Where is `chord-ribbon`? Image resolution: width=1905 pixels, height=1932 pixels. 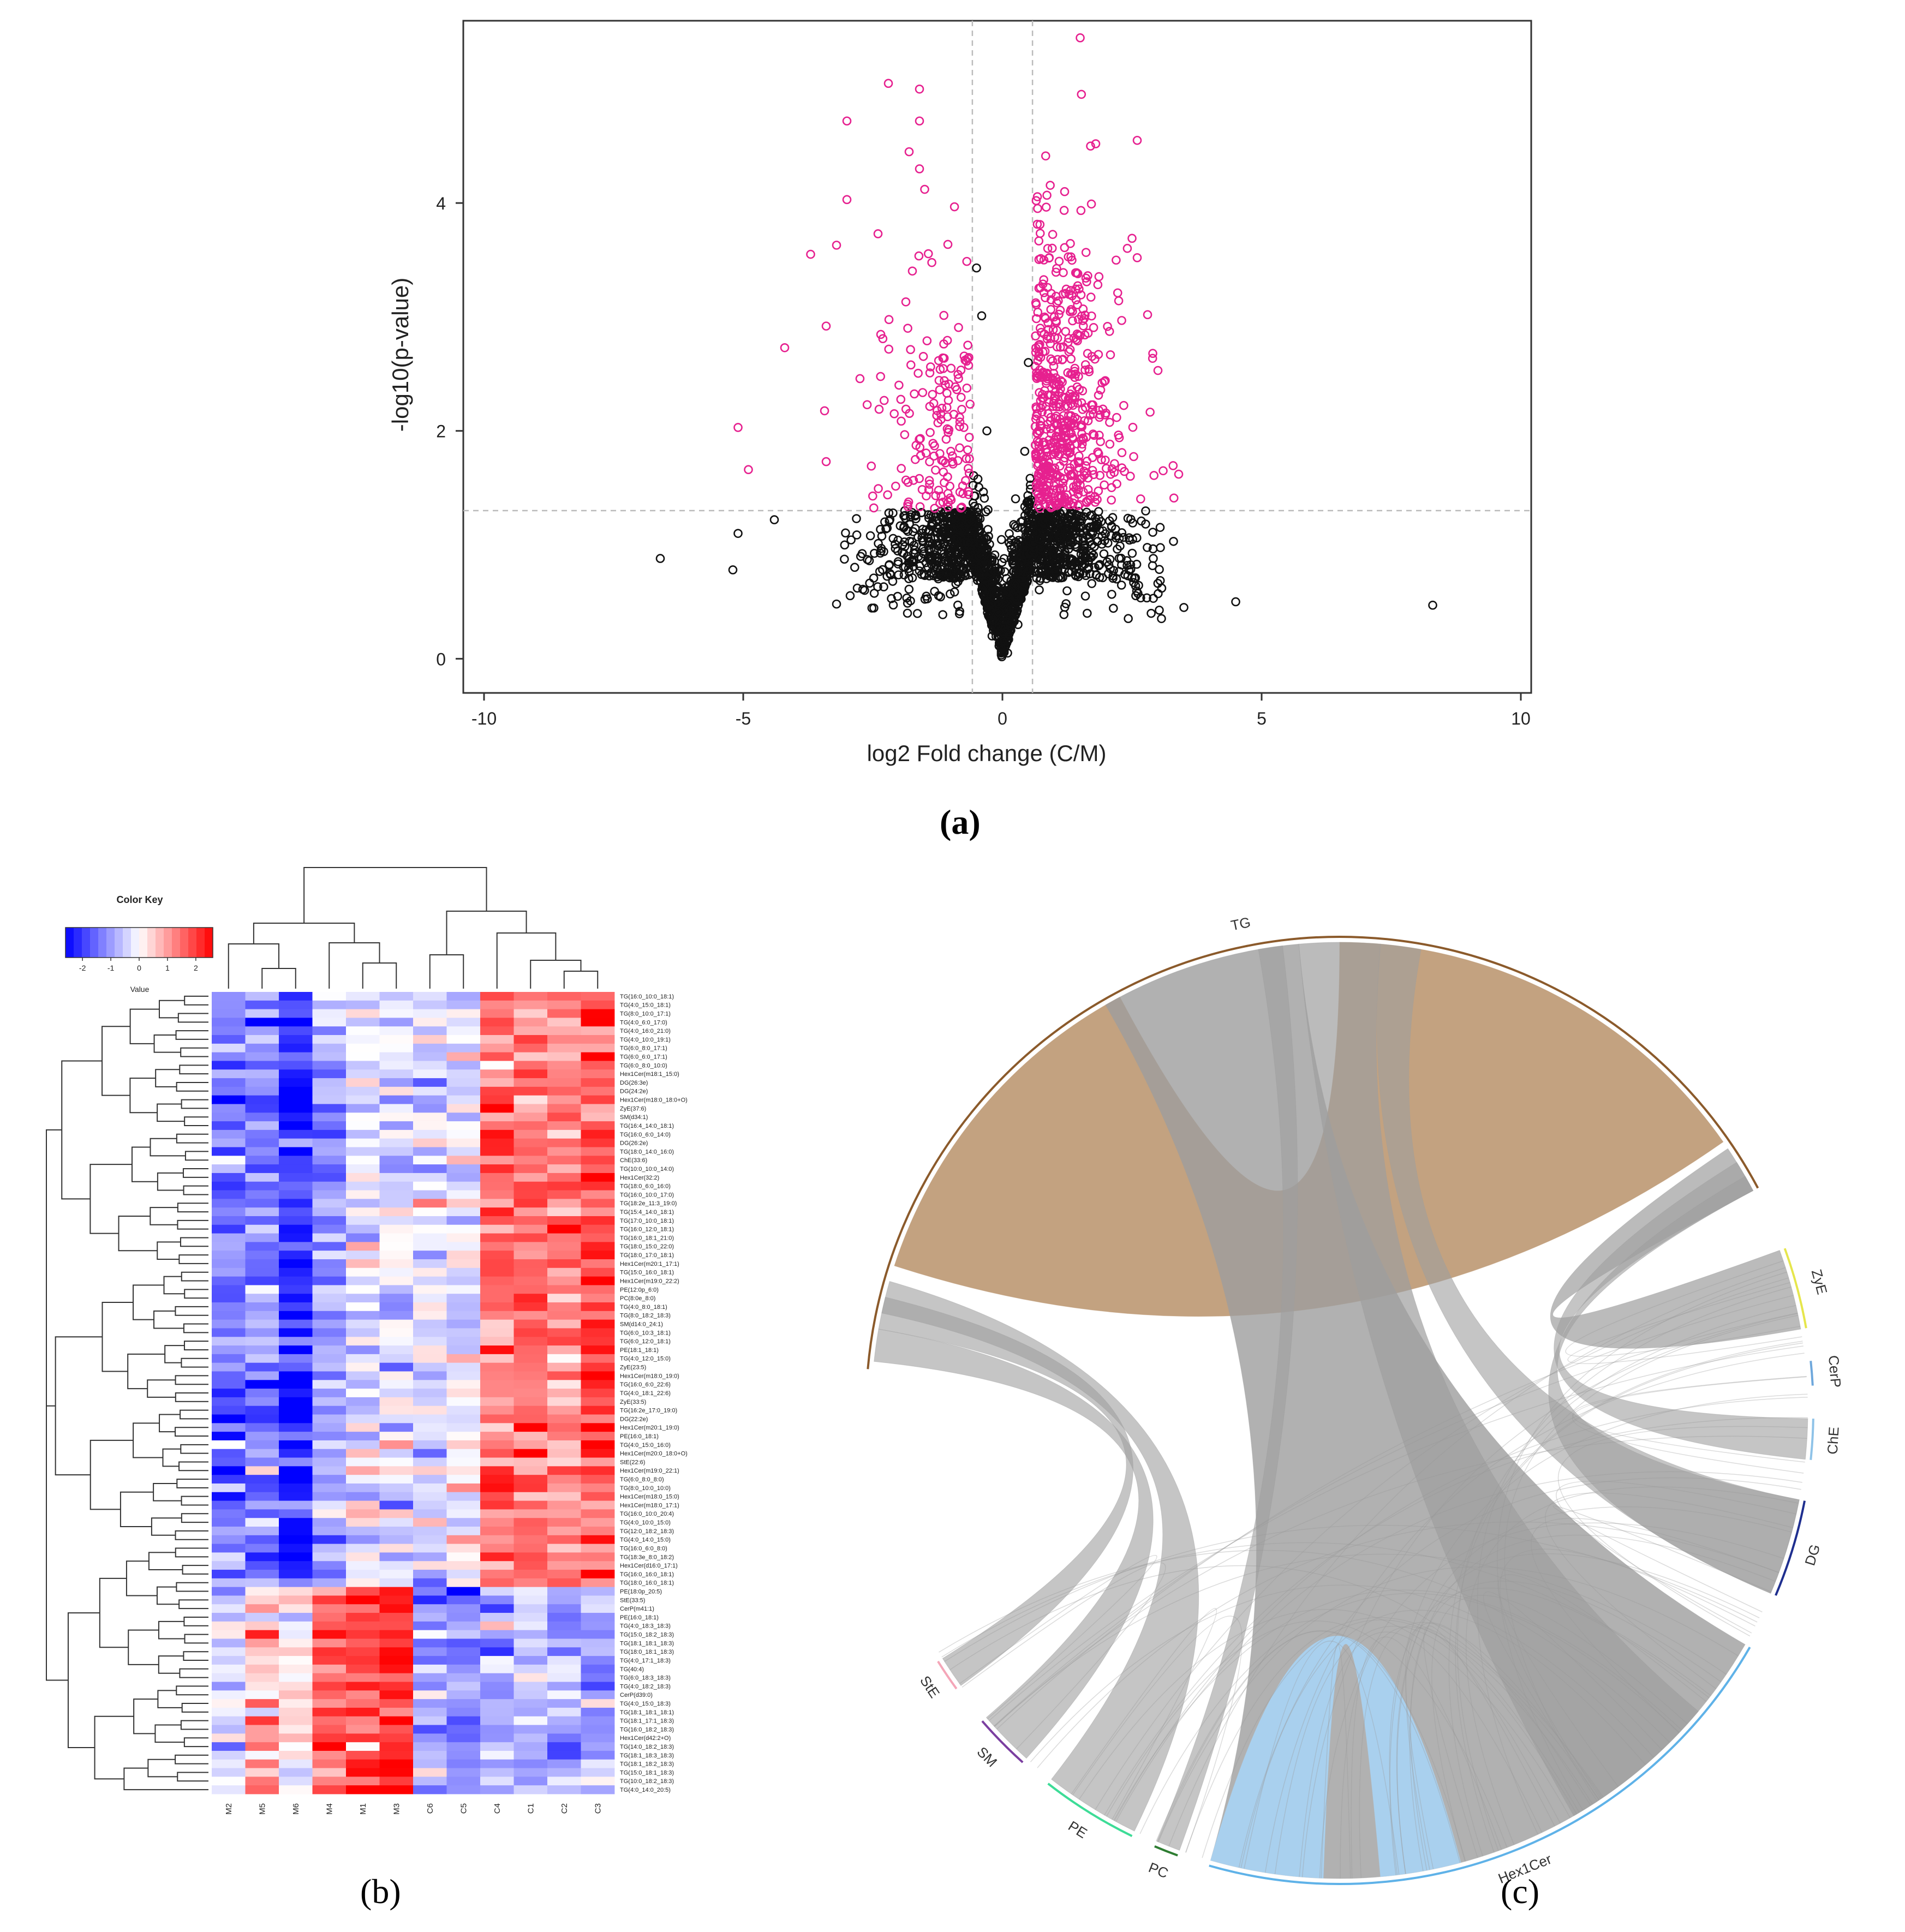
chord-ribbon is located at coordinates (1014, 1544).